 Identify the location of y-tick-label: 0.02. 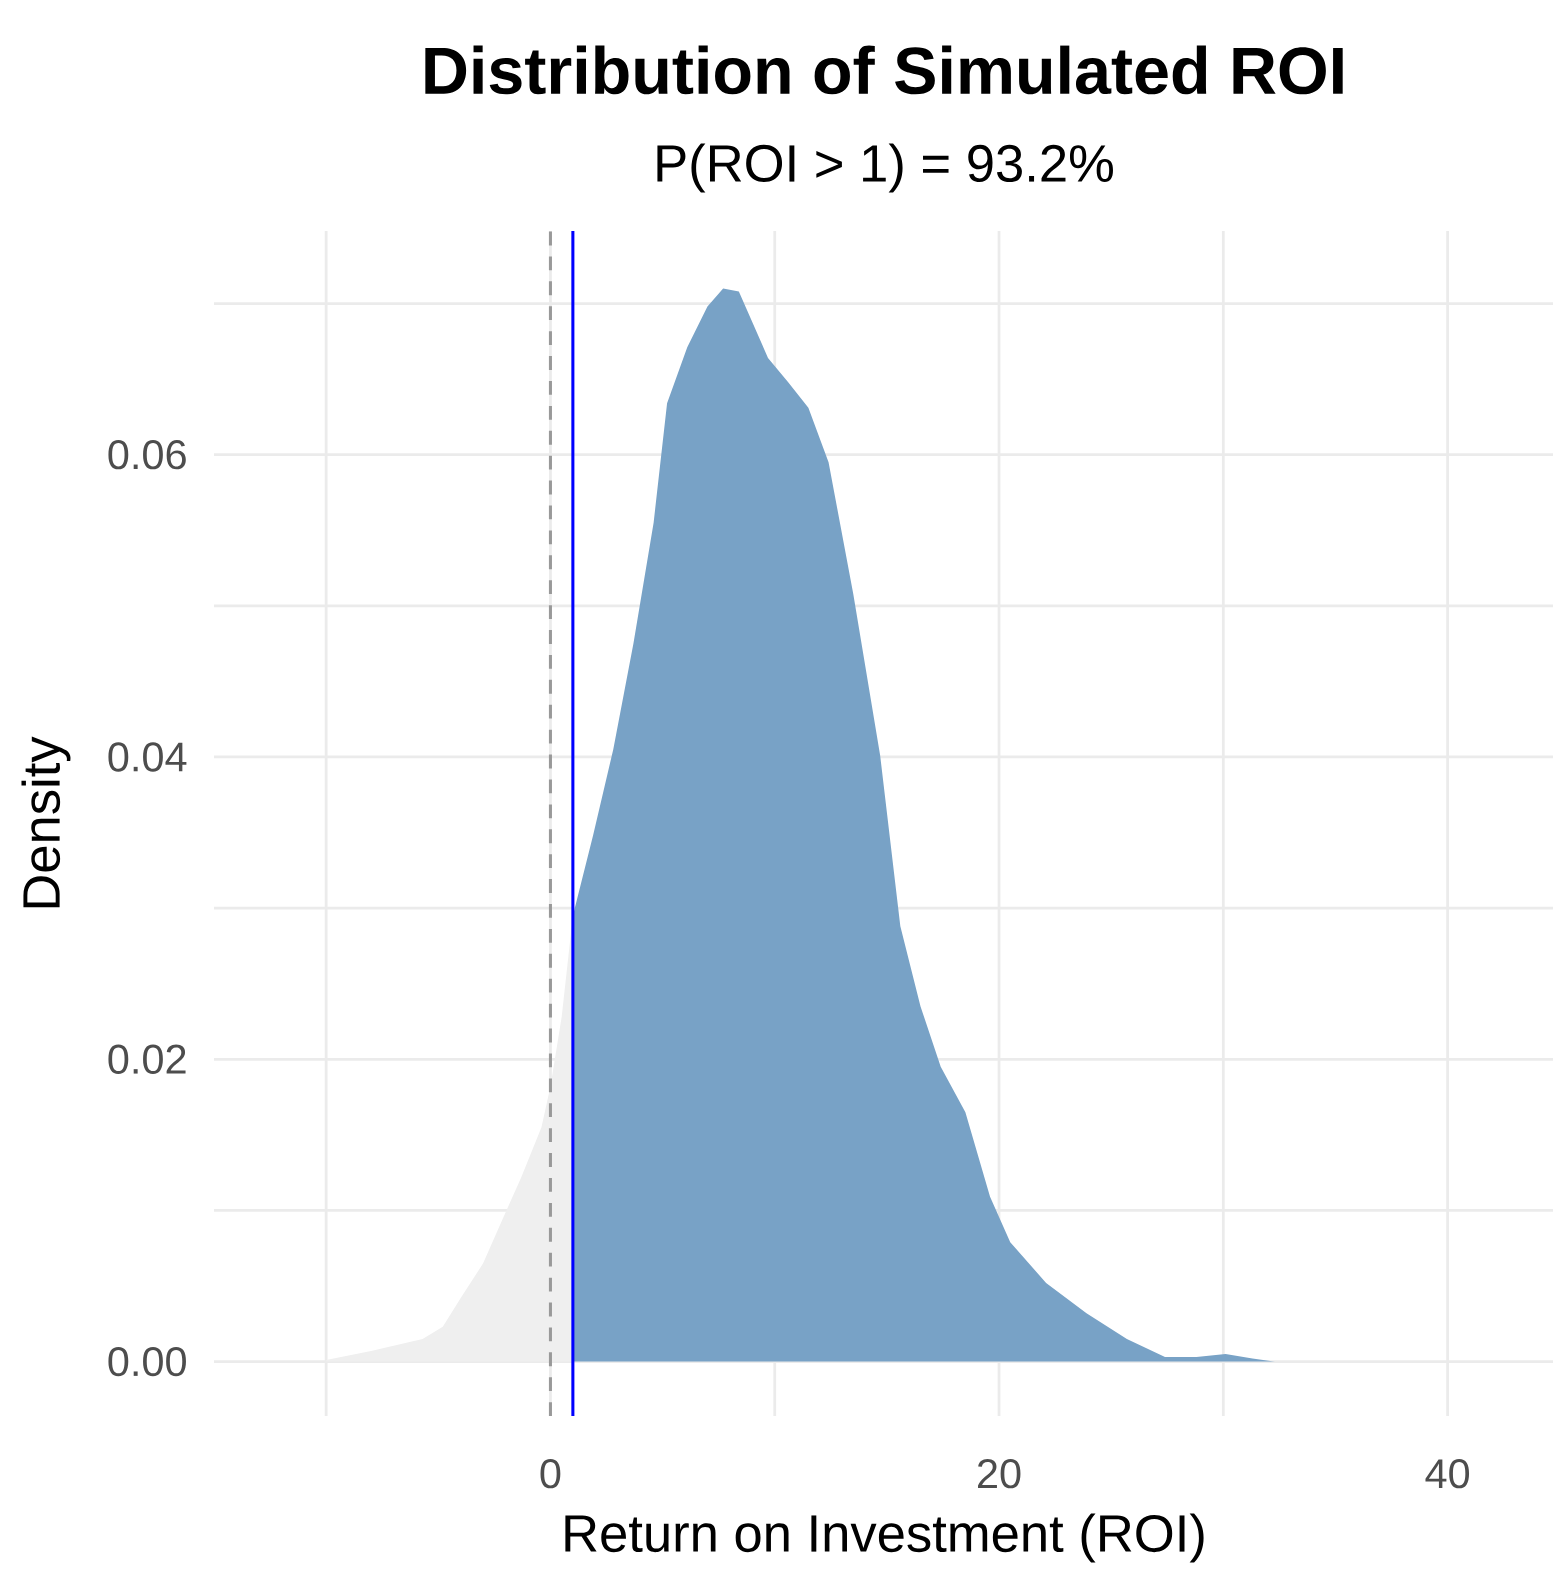
(147, 1059).